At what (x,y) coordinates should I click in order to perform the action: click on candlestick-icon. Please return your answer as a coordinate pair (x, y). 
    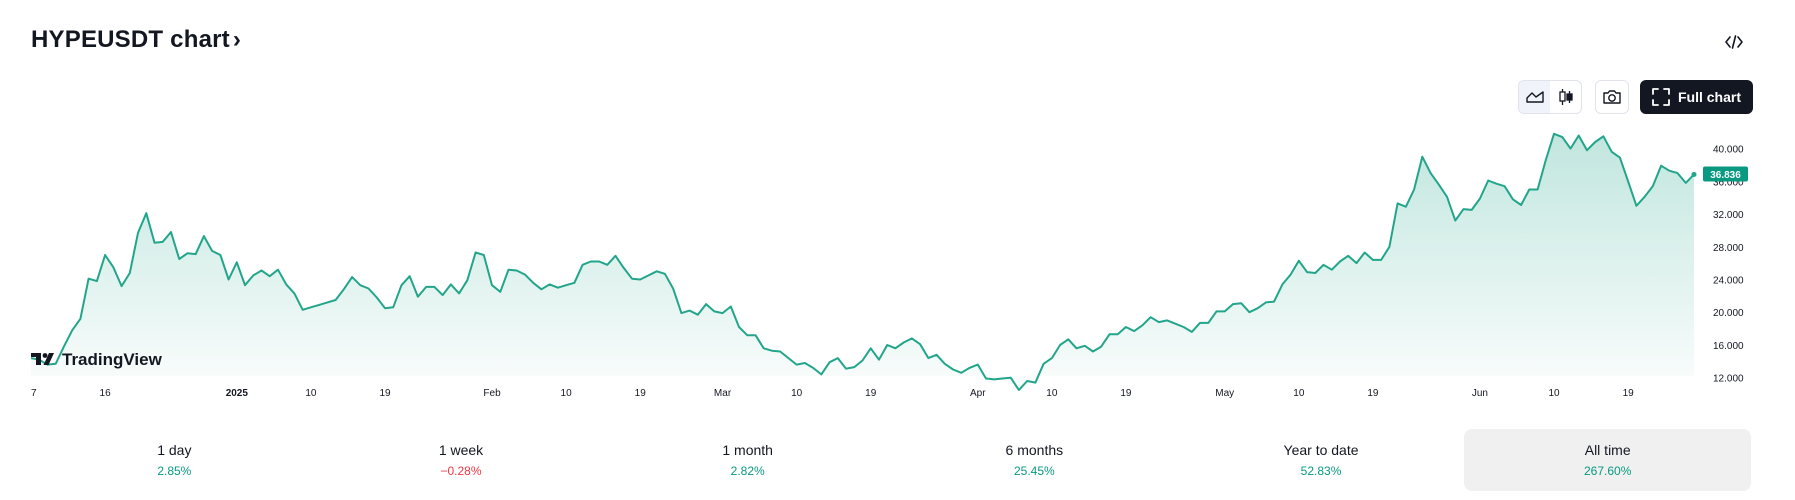
    Looking at the image, I should click on (1565, 97).